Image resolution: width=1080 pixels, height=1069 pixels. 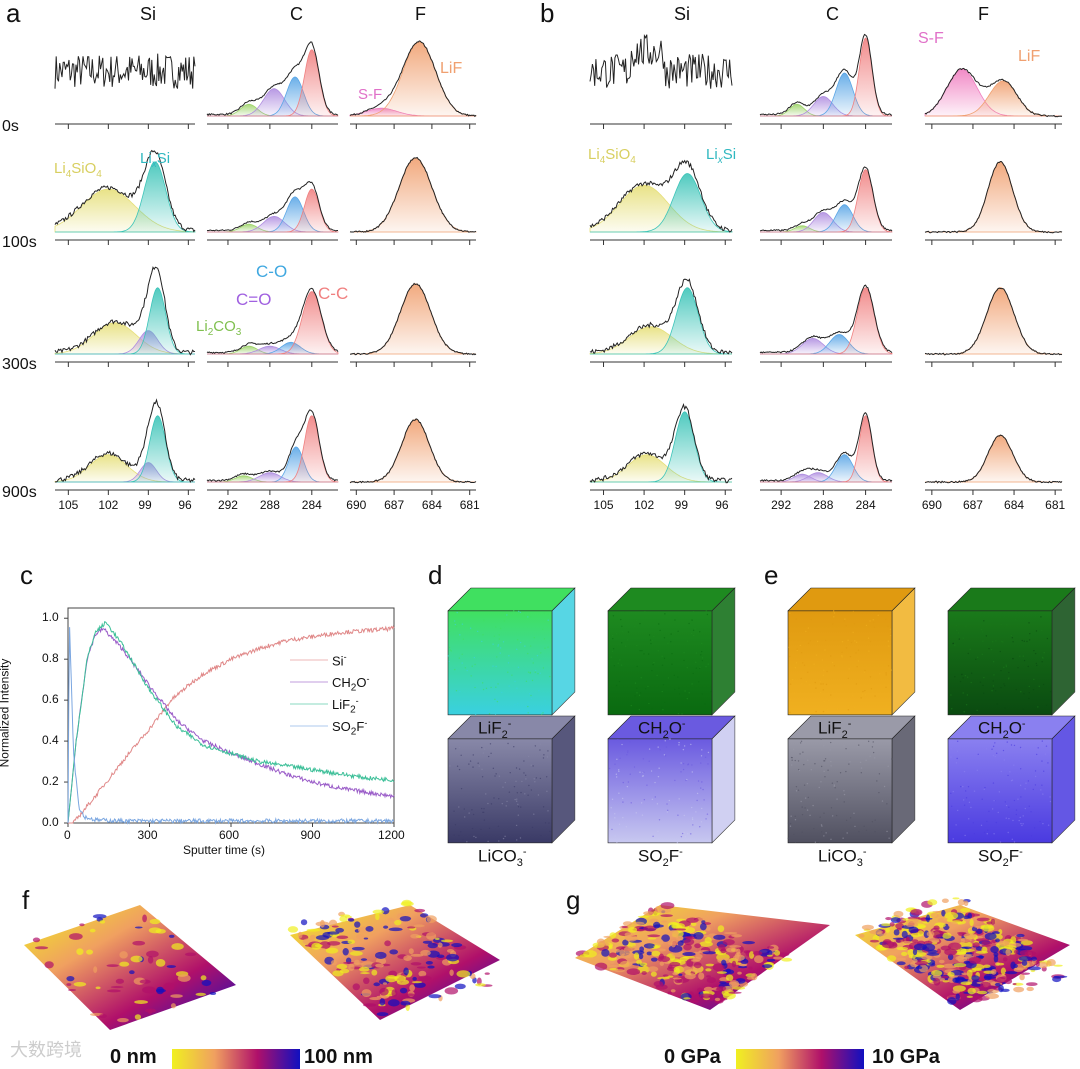 I want to click on ion-tail: O, so click(x=1015, y=728).